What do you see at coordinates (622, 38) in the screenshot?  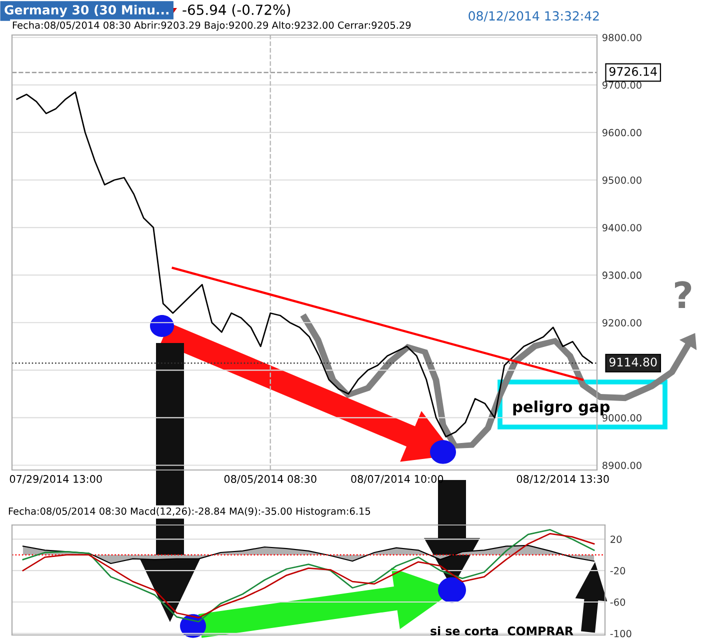 I see `y-tick-label: 9800.00` at bounding box center [622, 38].